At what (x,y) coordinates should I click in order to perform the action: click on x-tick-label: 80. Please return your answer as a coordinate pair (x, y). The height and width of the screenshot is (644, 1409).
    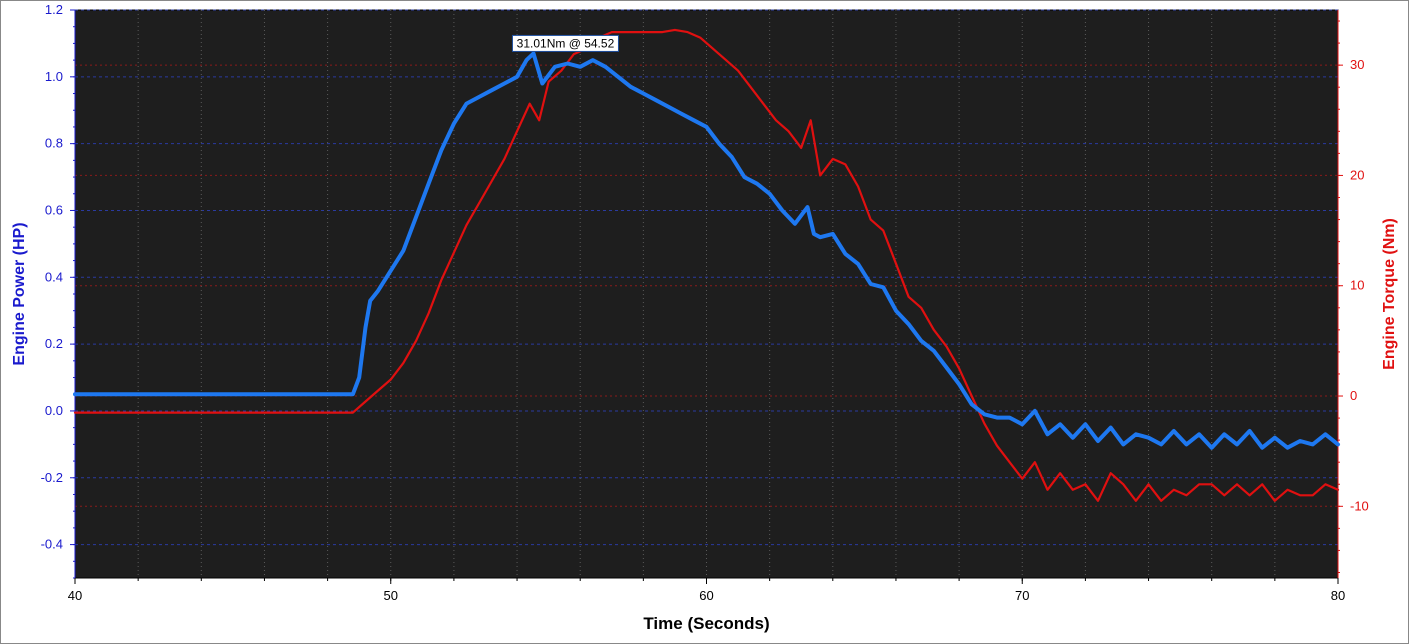
    Looking at the image, I should click on (1338, 595).